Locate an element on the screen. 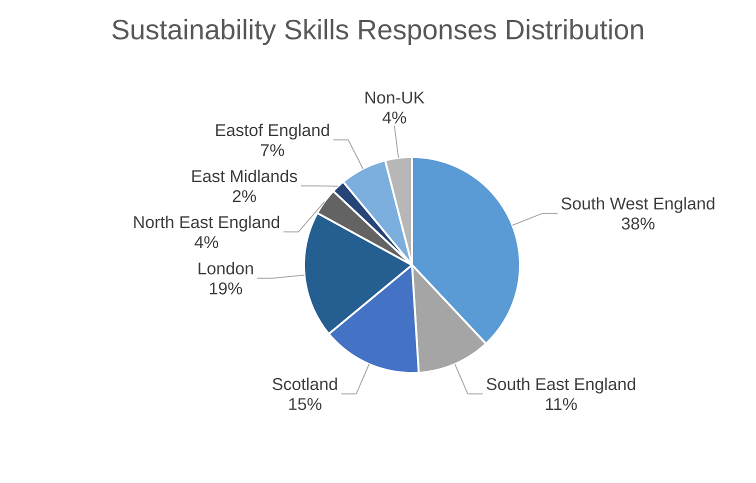 The height and width of the screenshot is (483, 756). data-label: 38% is located at coordinates (638, 224).